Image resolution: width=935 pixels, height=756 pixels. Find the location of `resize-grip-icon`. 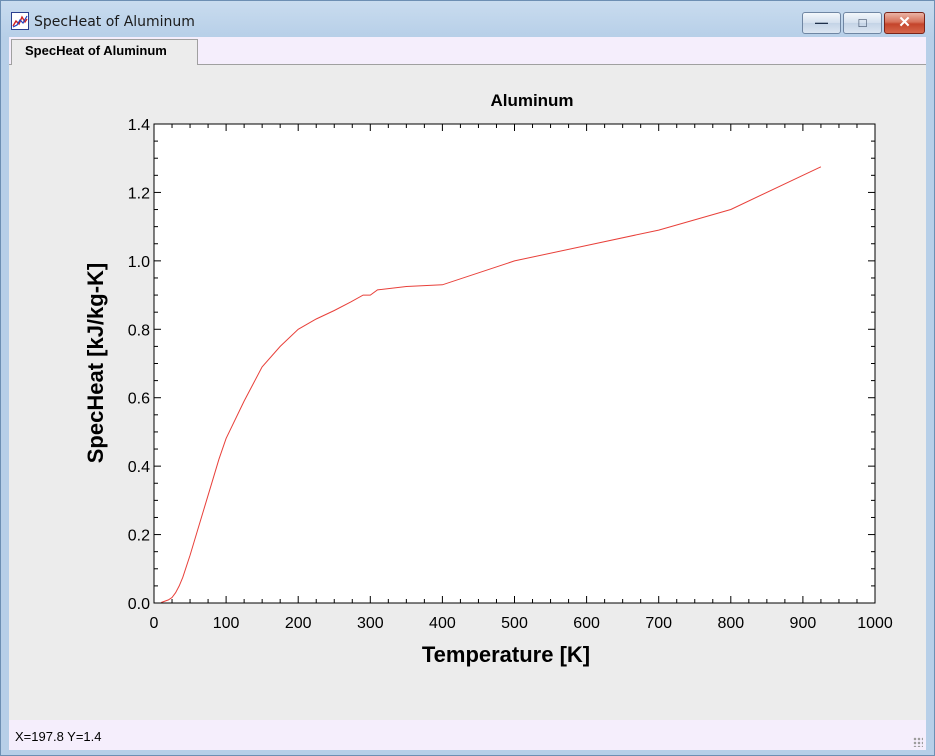

resize-grip-icon is located at coordinates (918, 742).